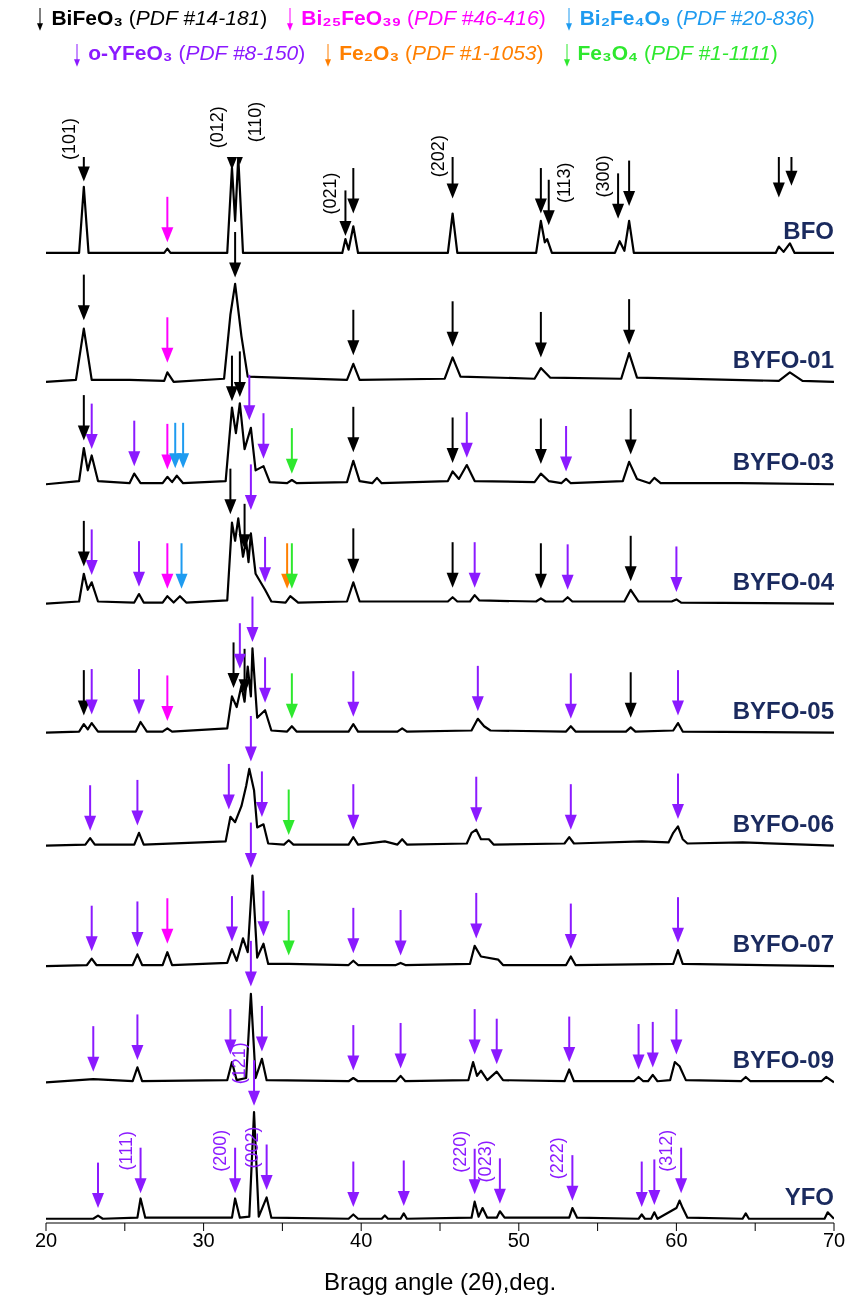  I want to click on x-tick-label: 30, so click(203, 1240).